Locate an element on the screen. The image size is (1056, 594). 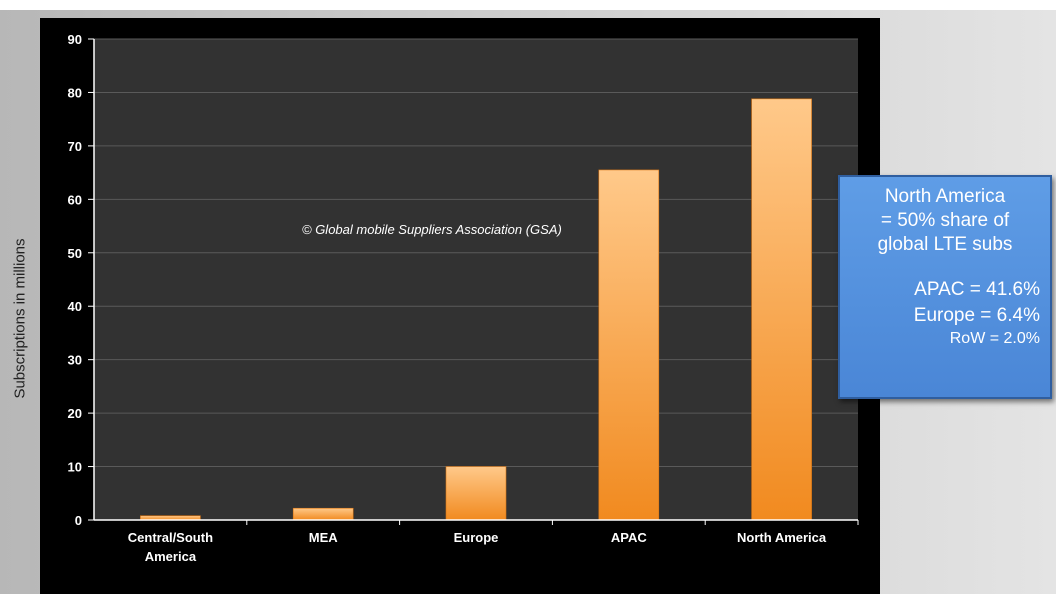
y-tick-label: 50 is located at coordinates (75, 253).